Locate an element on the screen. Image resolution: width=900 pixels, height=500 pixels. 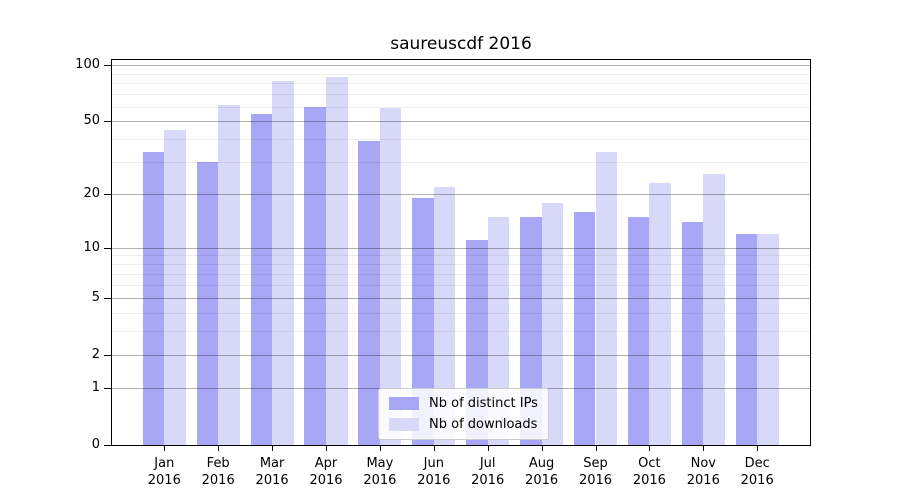
x-label-month: May is located at coordinates (380, 463).